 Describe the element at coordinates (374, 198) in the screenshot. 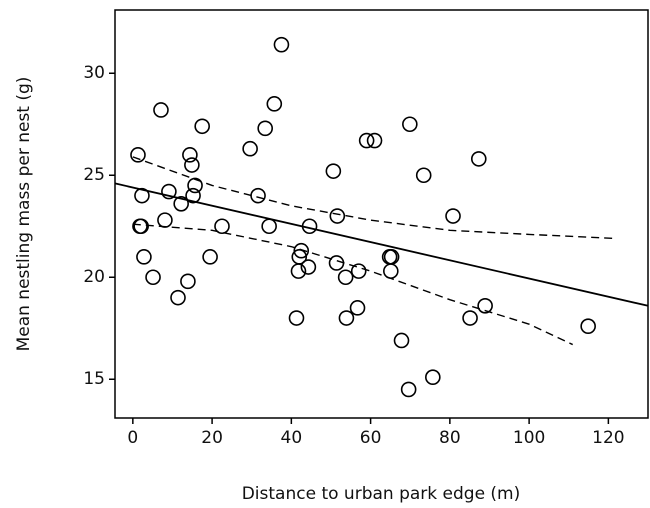

I see `confidence-band` at that location.